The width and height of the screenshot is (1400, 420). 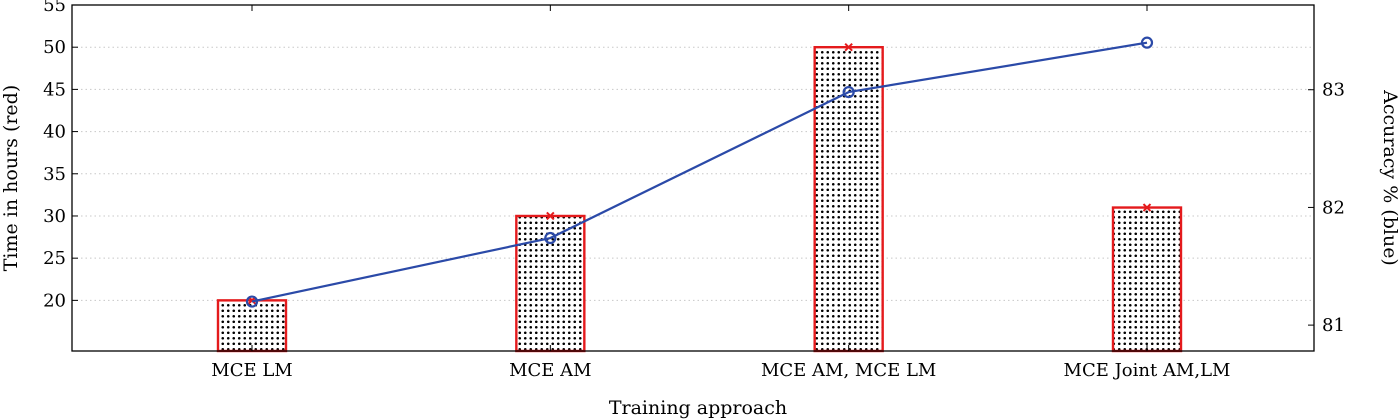 What do you see at coordinates (1333, 207) in the screenshot?
I see `right-tick-label: 82` at bounding box center [1333, 207].